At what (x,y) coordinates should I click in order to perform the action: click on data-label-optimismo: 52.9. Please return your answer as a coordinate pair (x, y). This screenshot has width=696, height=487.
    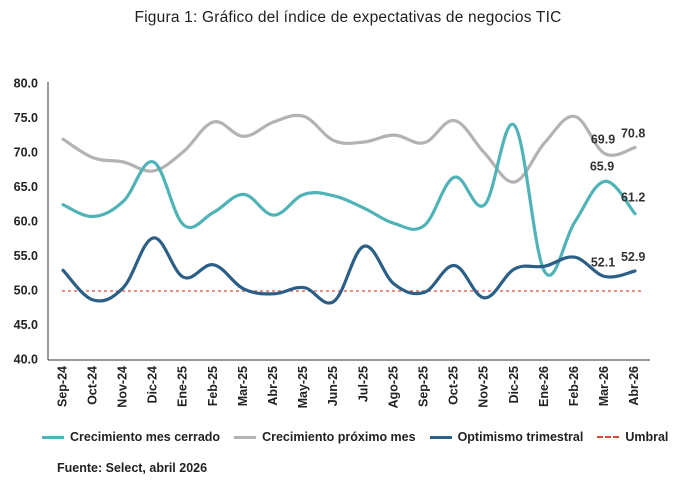
    Looking at the image, I should click on (633, 257).